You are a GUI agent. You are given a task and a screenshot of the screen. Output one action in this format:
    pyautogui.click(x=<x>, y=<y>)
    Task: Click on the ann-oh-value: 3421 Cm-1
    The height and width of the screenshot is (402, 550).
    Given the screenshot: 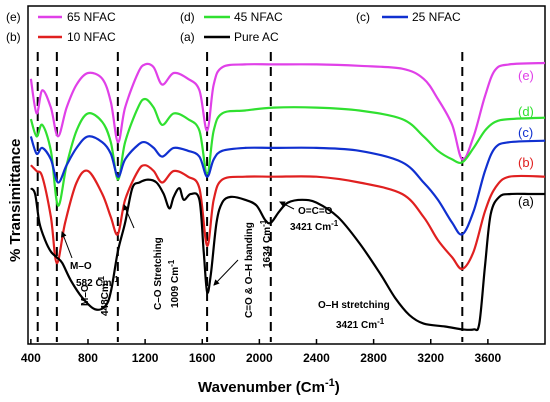 What is the action you would take?
    pyautogui.click(x=360, y=324)
    